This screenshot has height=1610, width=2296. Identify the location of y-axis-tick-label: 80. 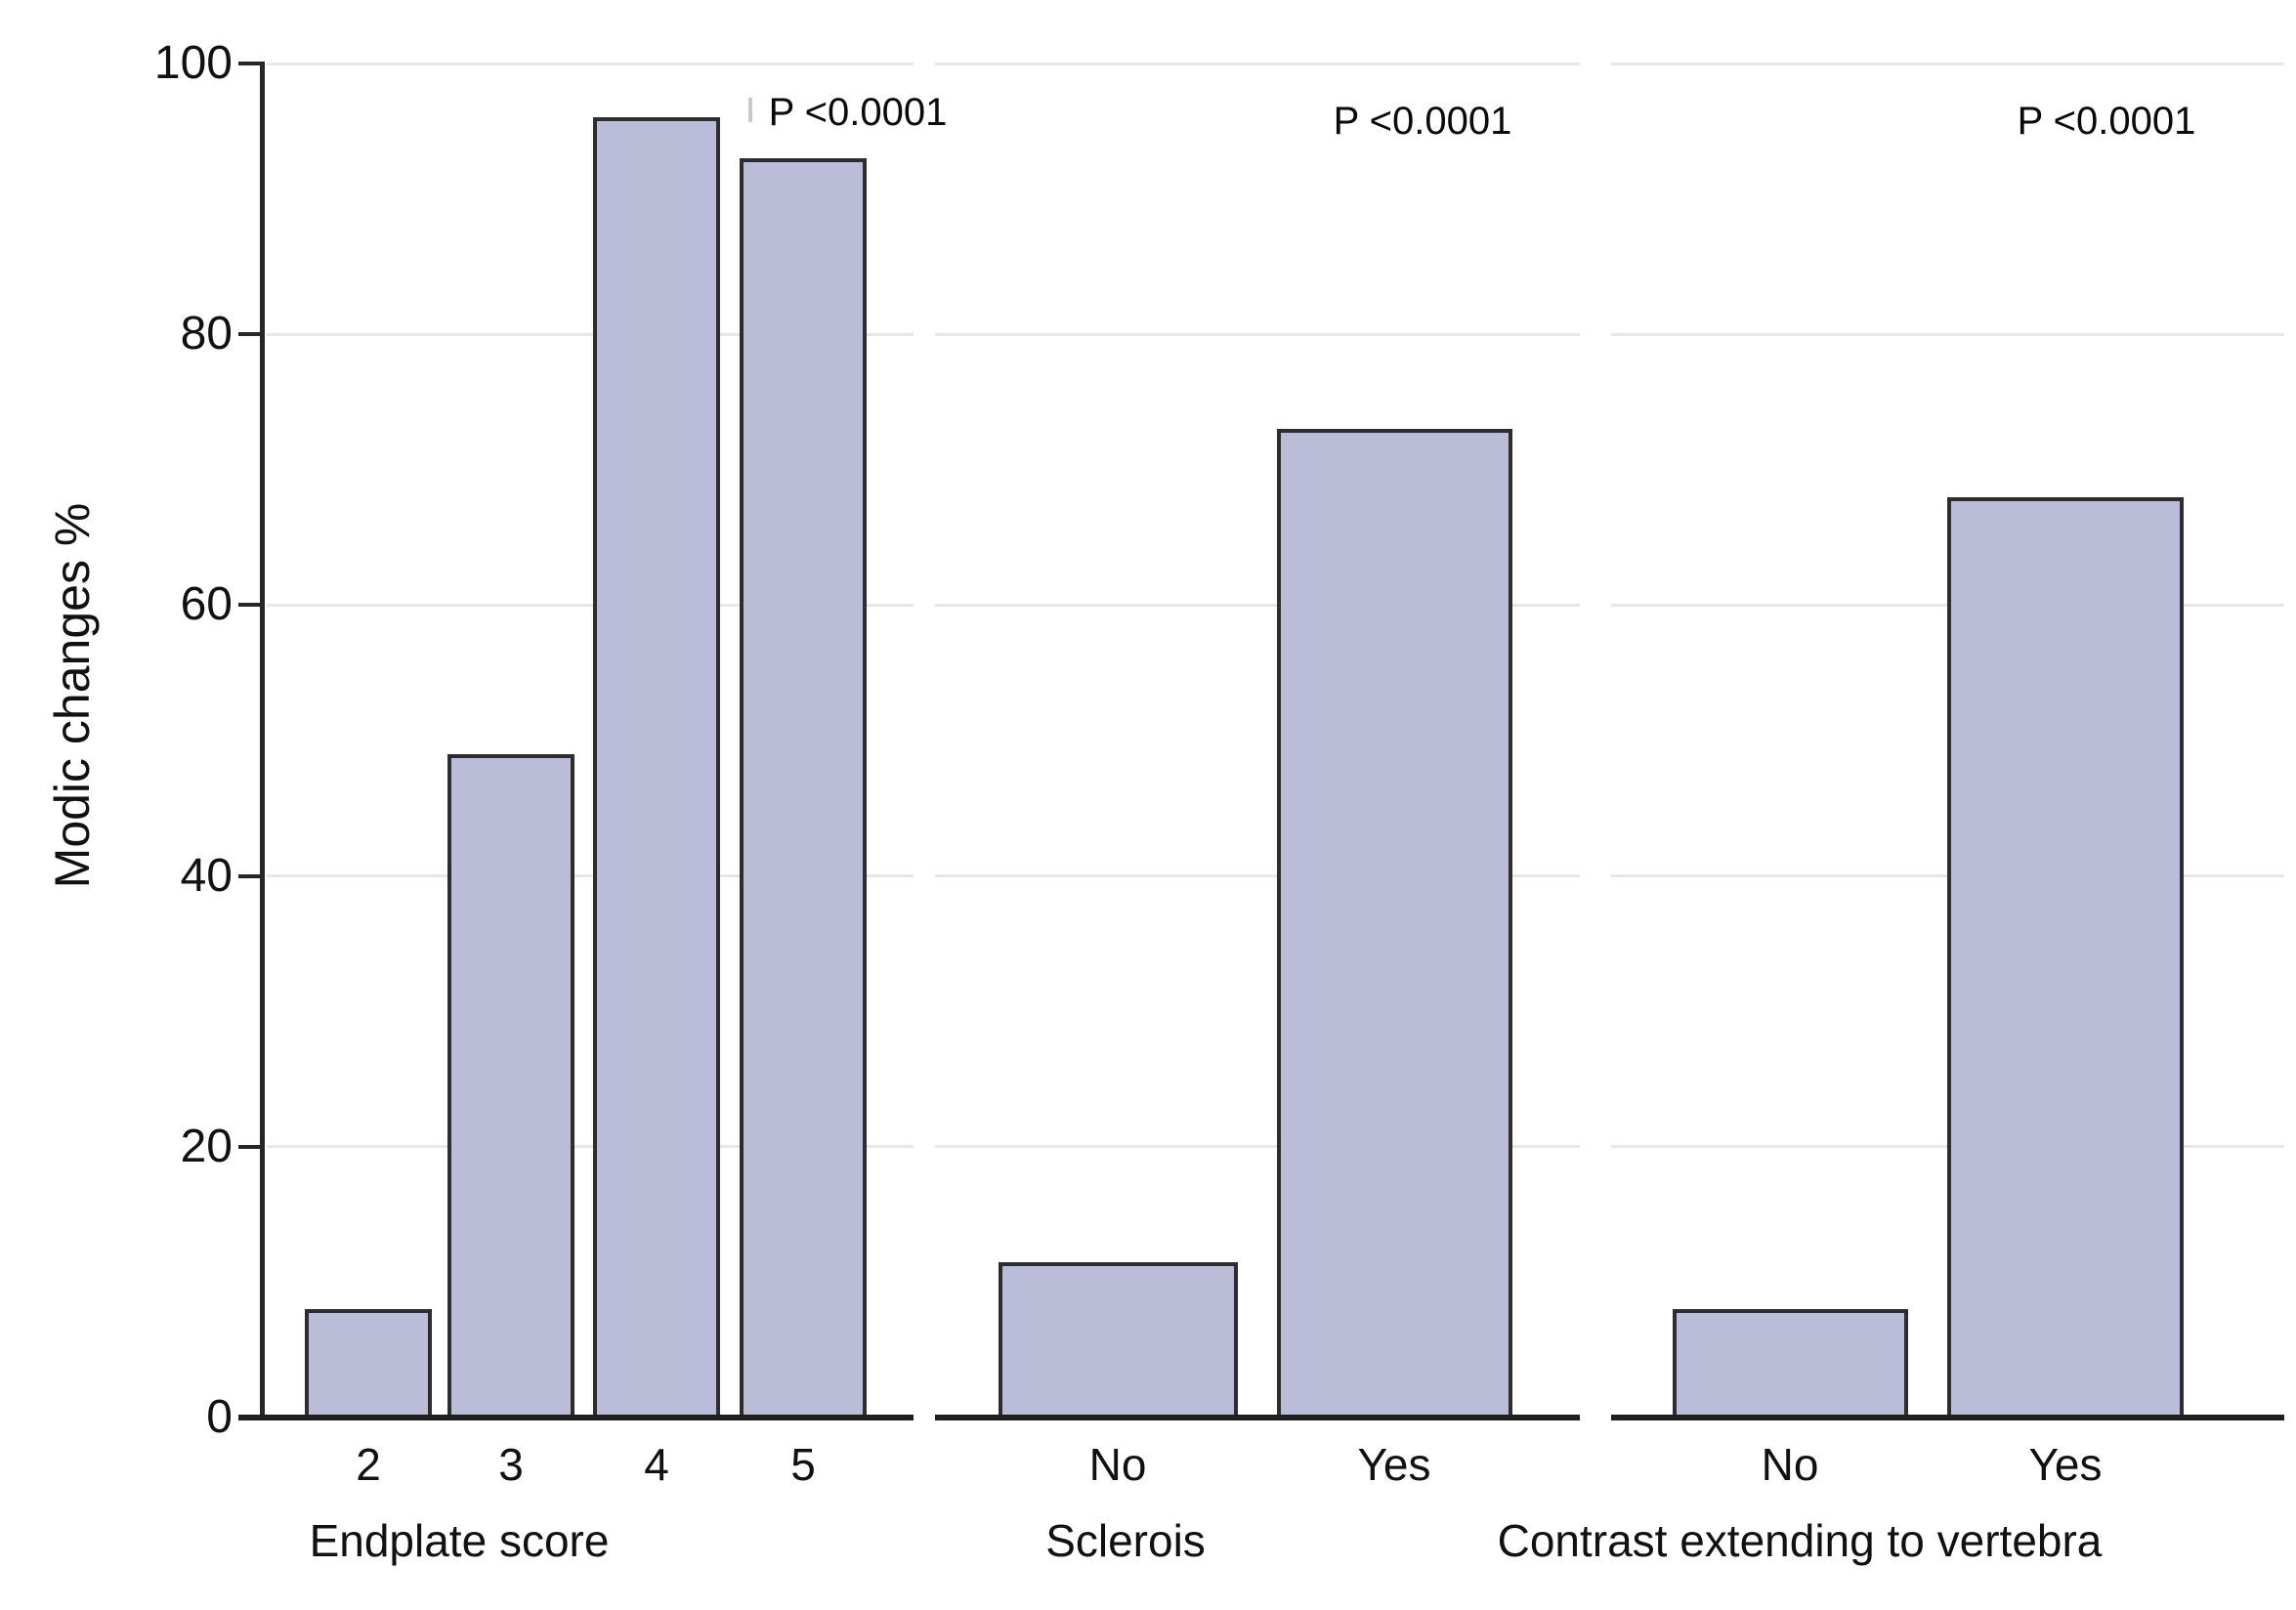
(206, 334).